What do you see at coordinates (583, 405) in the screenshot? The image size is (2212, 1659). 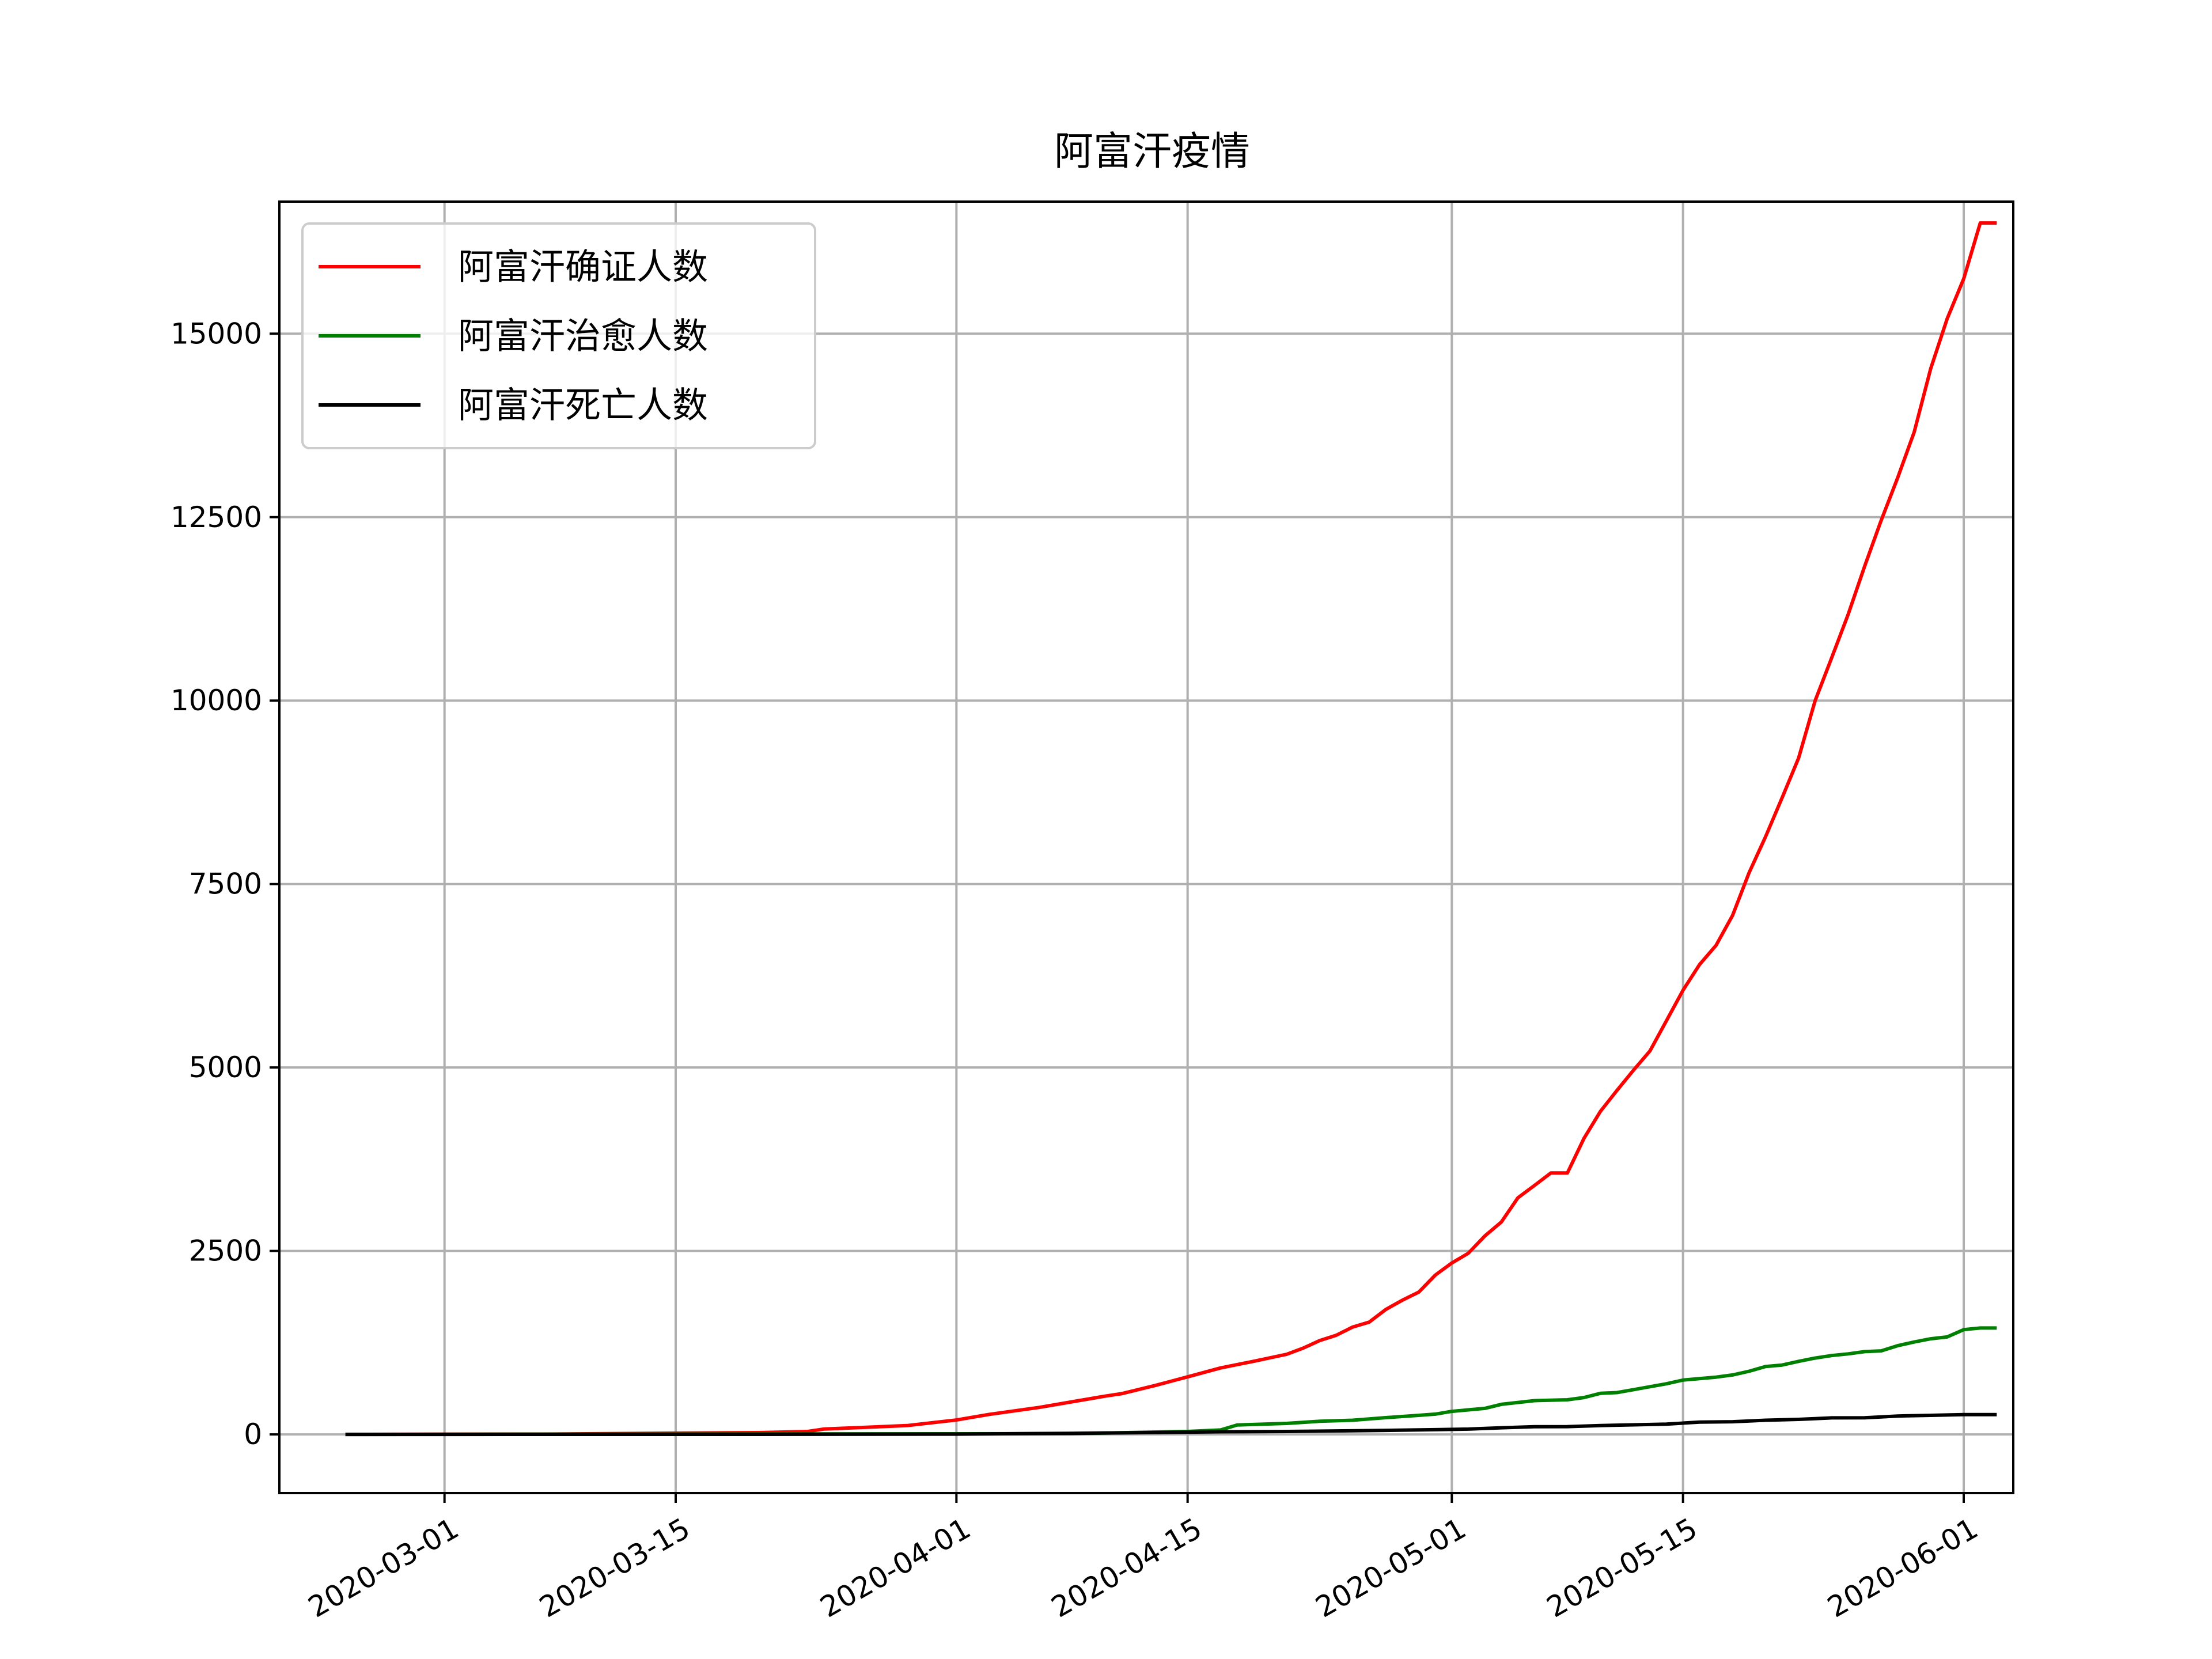 I see `legend-label-2: 阿富汗死亡人数` at bounding box center [583, 405].